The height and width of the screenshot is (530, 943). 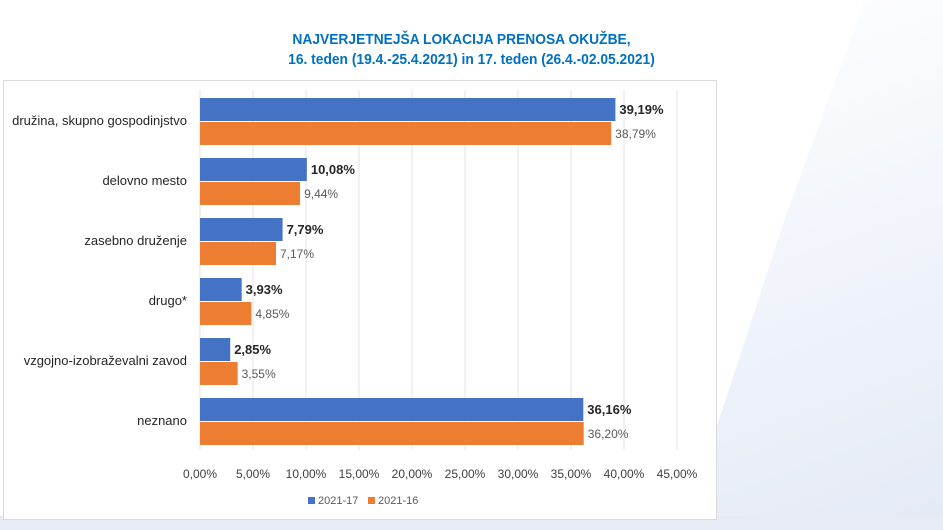 What do you see at coordinates (641, 109) in the screenshot?
I see `data-label: 39,19%` at bounding box center [641, 109].